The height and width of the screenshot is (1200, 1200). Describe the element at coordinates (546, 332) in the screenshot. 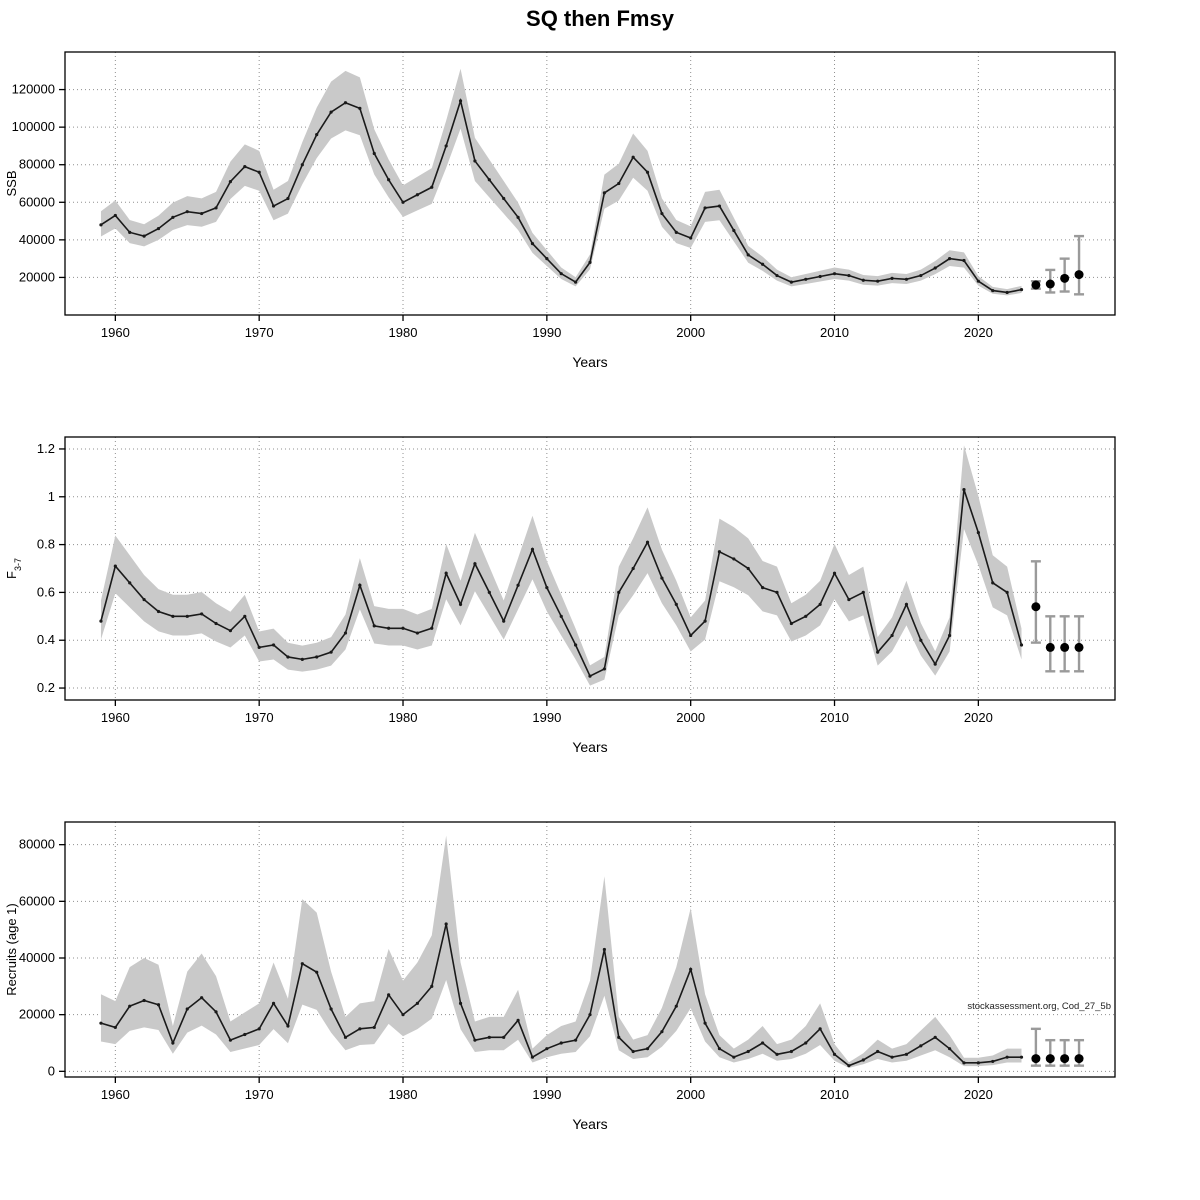

I see `x-tick-label: 1990` at that location.